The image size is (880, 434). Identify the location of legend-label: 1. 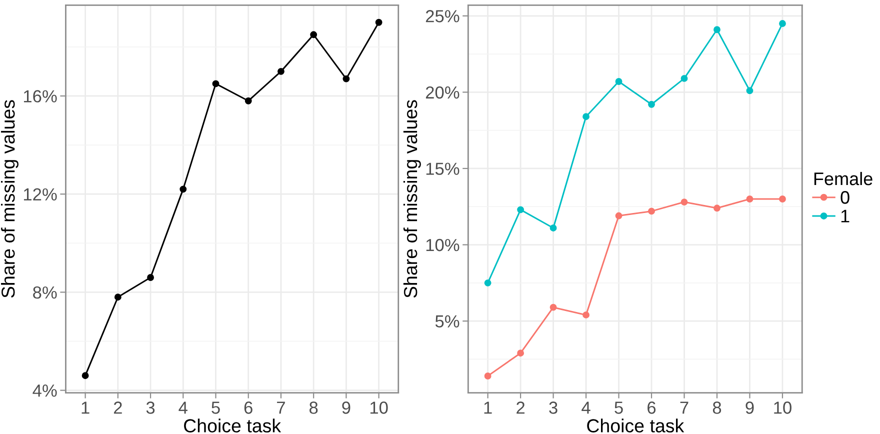
(845, 216).